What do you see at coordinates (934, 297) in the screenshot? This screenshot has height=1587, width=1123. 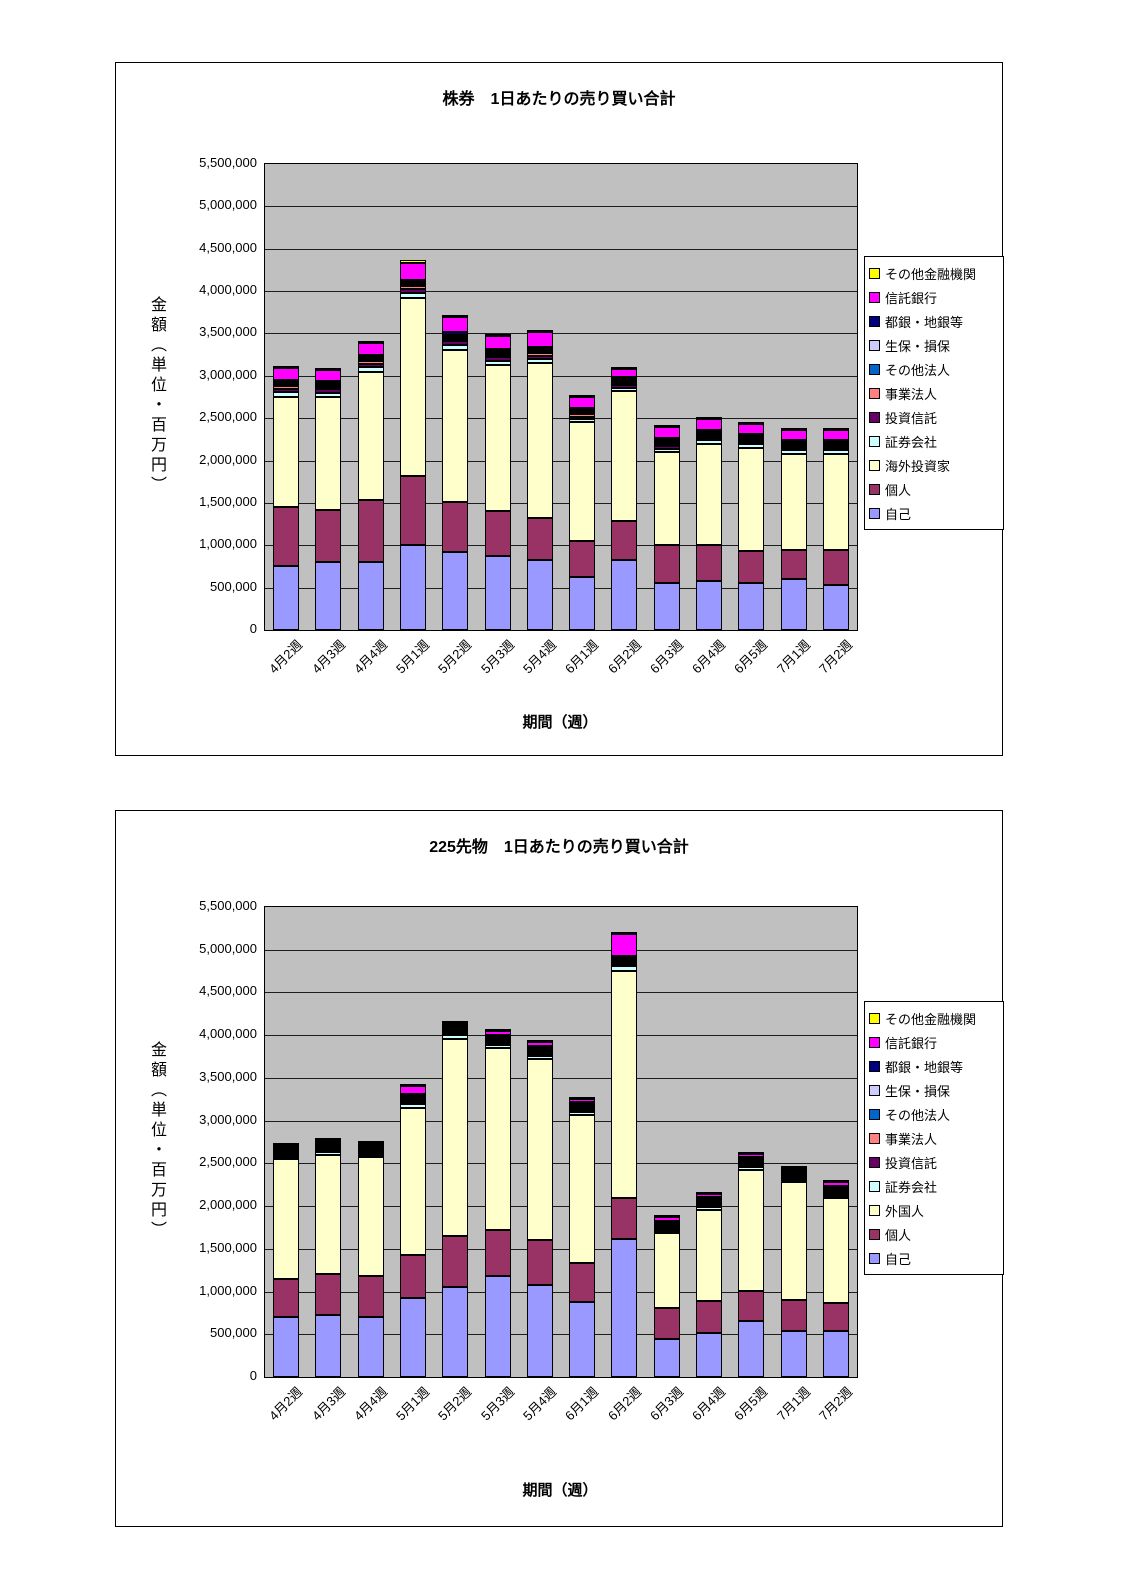 I see `legend-item: 信託銀行` at bounding box center [934, 297].